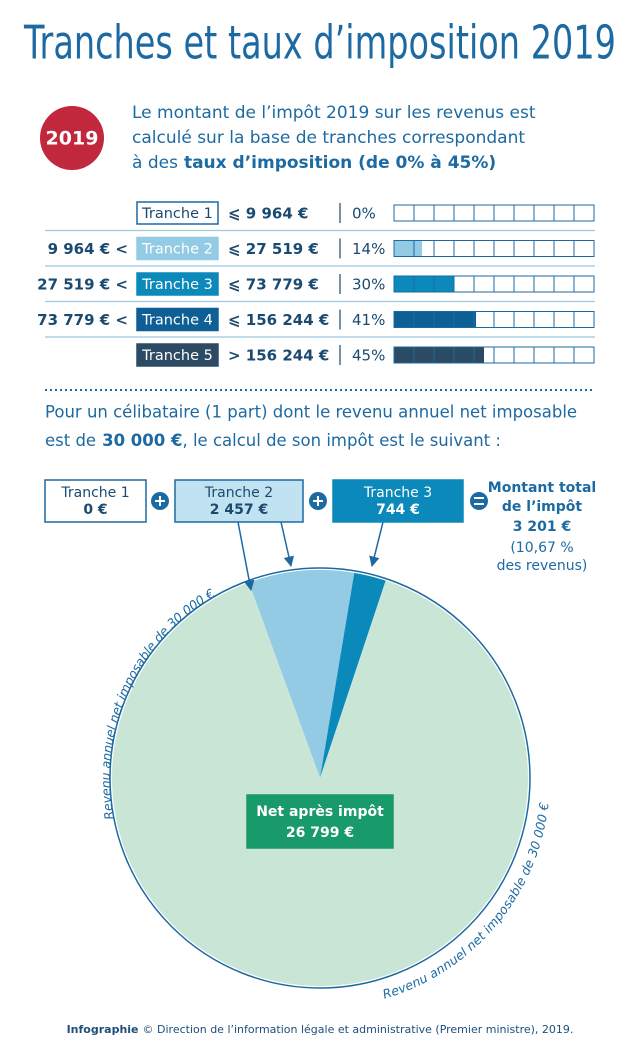 The height and width of the screenshot is (1056, 640). I want to click on badge-text: 2019, so click(72, 139).